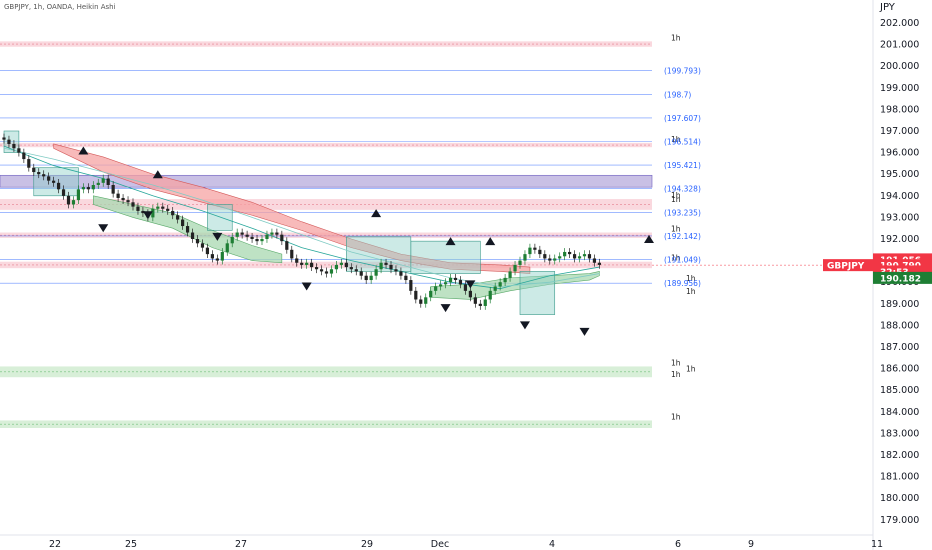 The height and width of the screenshot is (550, 932). I want to click on currency-label: JPY, so click(887, 7).